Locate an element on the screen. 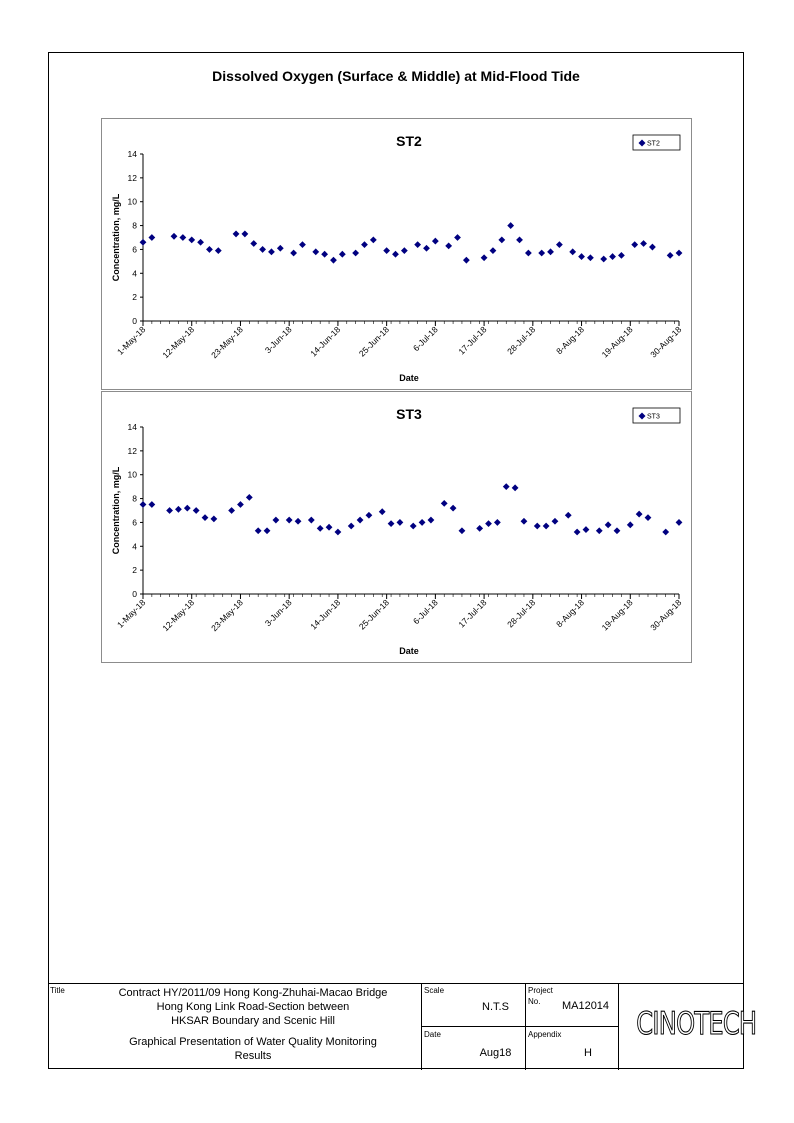 The width and height of the screenshot is (794, 1123). project-no-label: No. is located at coordinates (534, 1001).